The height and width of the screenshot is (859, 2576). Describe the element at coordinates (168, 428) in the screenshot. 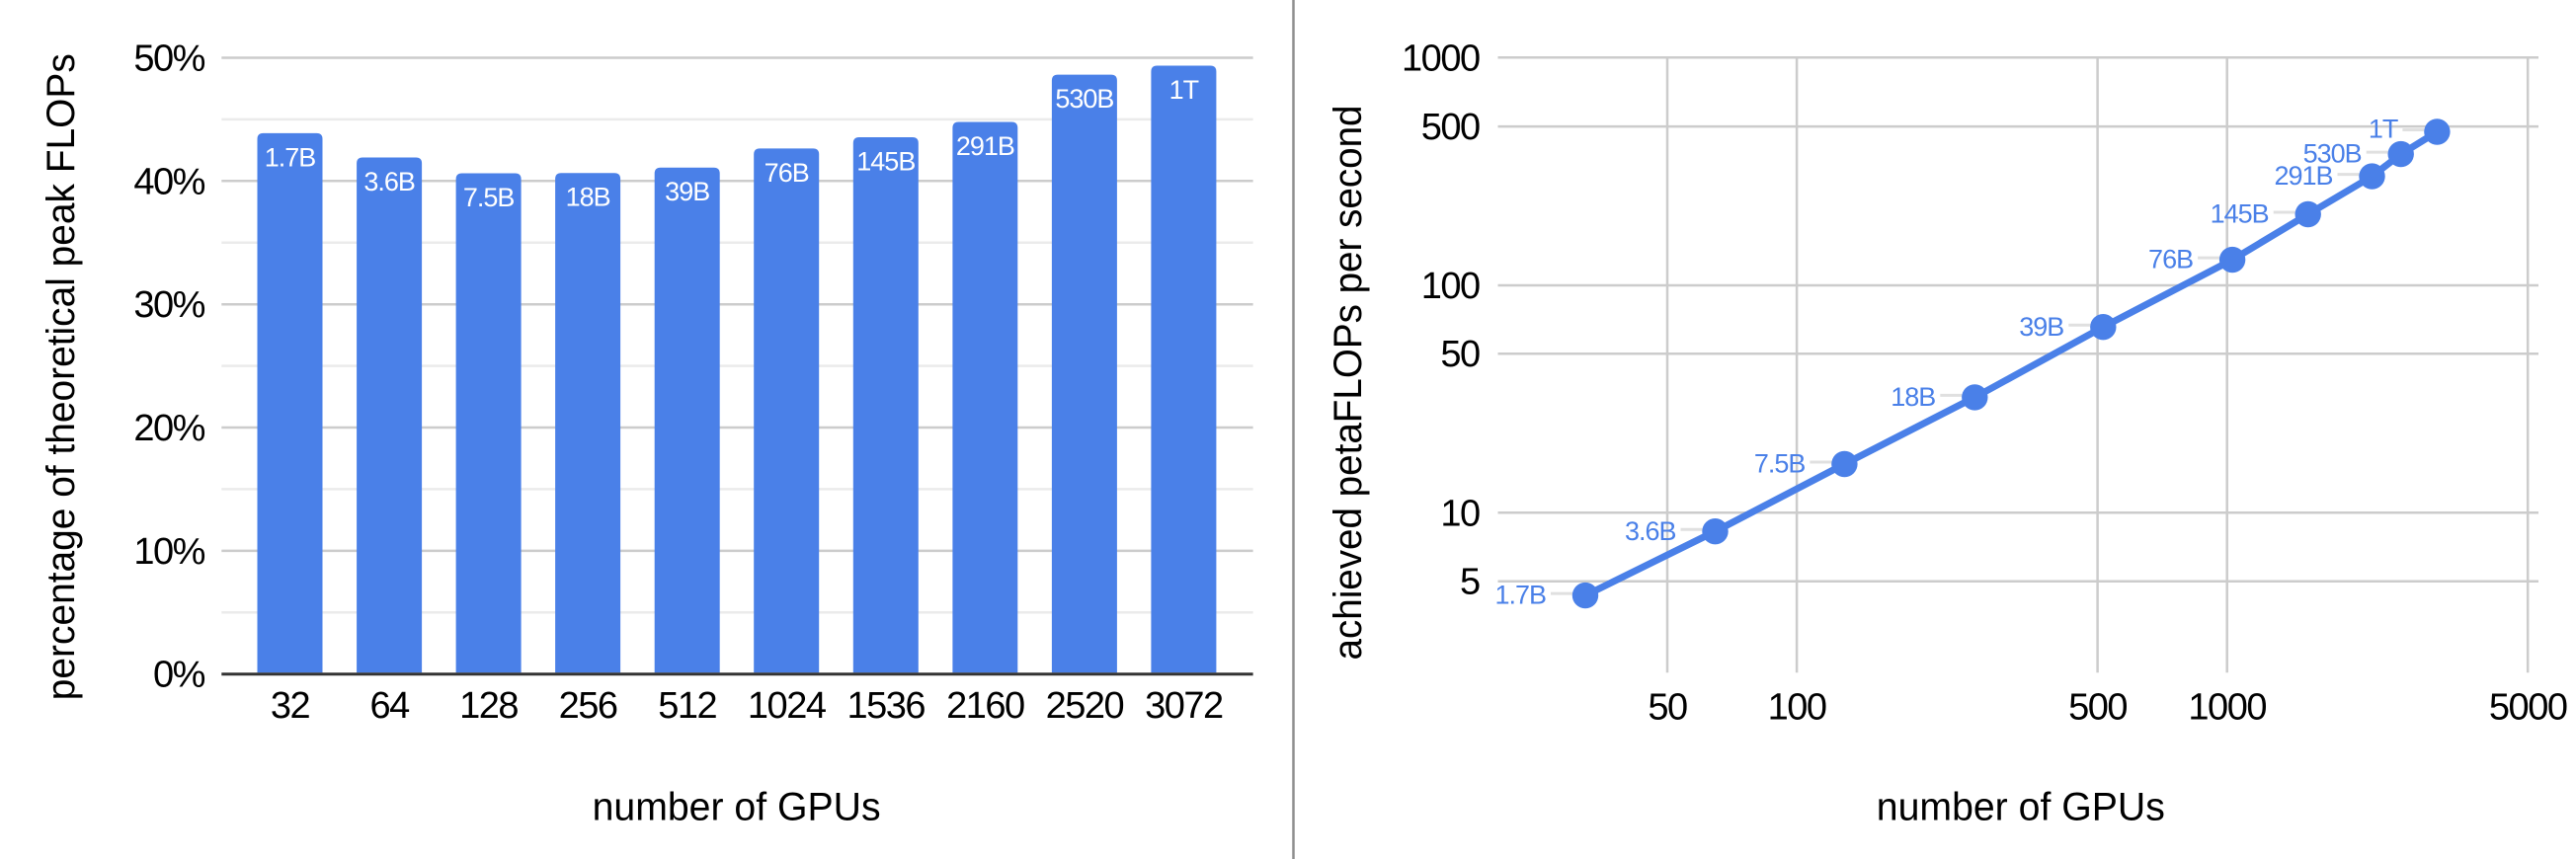

I see `svg-text: 20%` at that location.